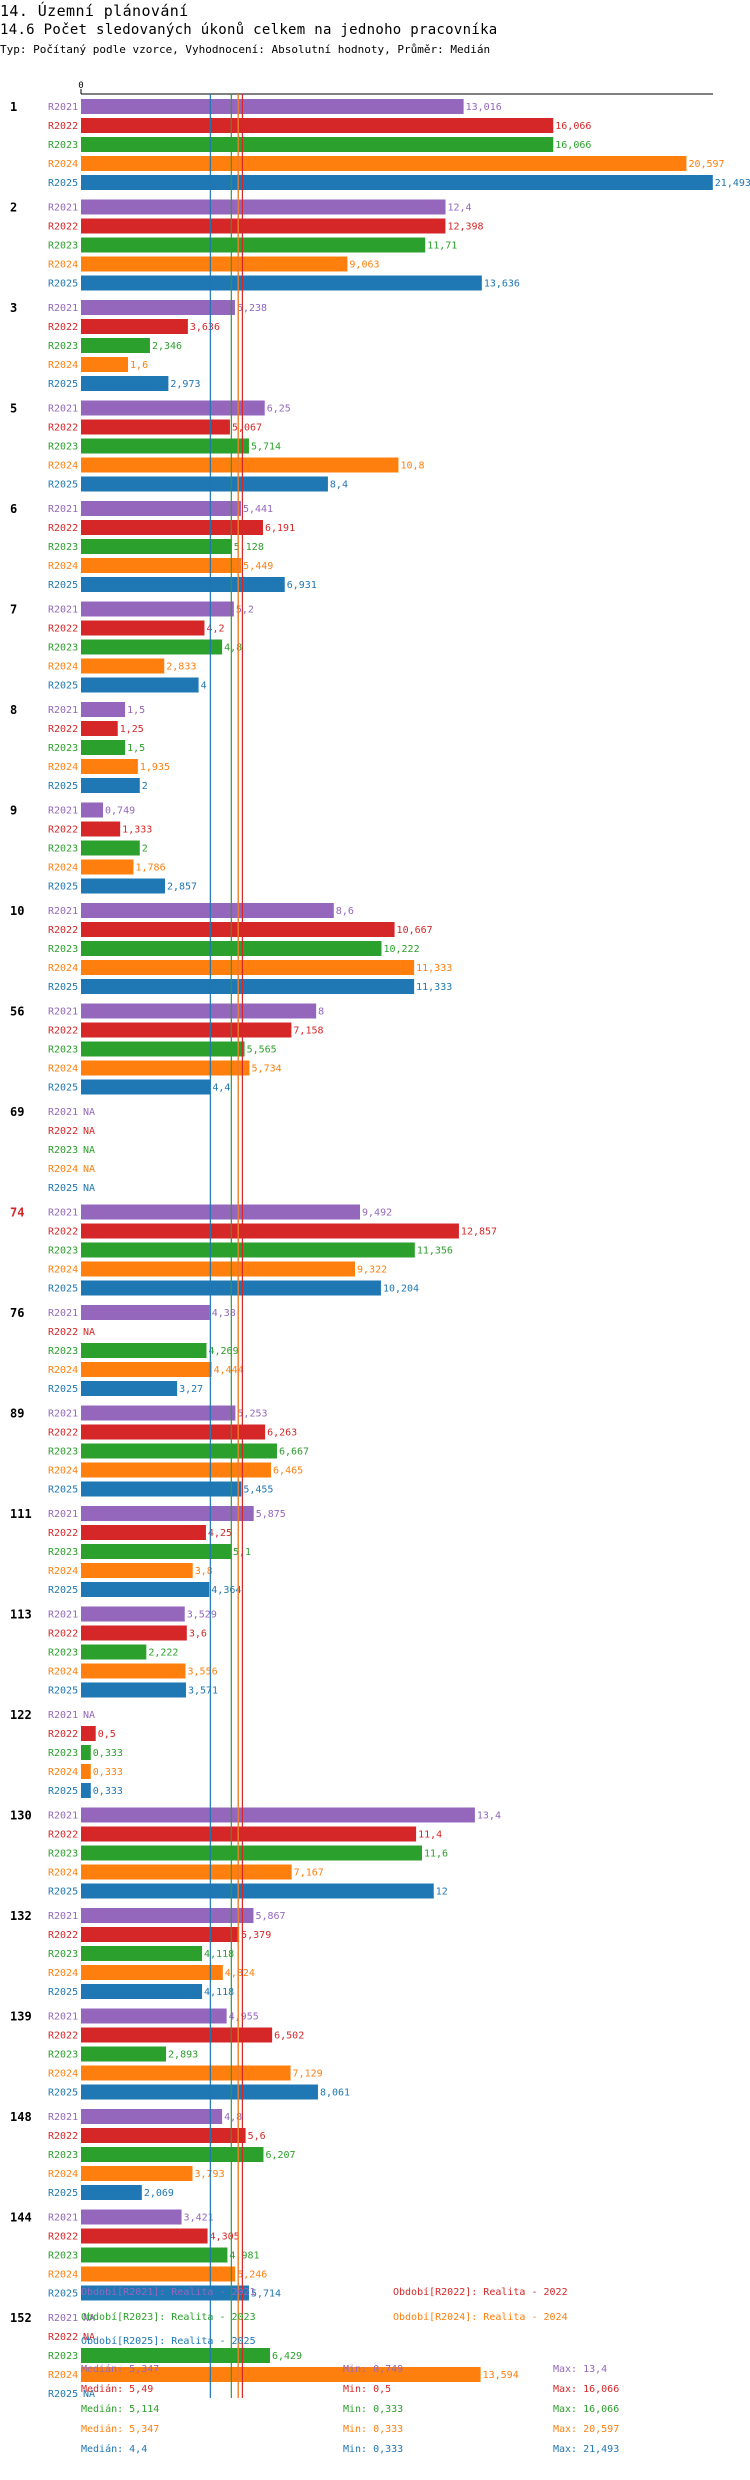  I want to click on data-label: 2,857, so click(182, 887).